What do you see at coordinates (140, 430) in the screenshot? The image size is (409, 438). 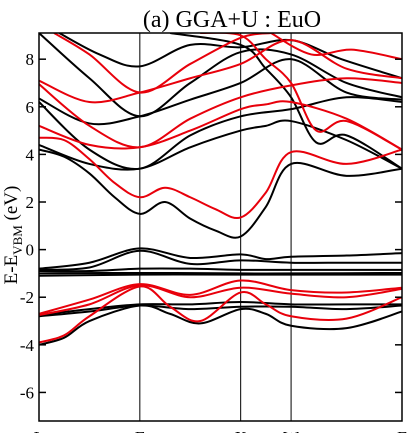 I see `kpath-label-1: Γ` at bounding box center [140, 430].